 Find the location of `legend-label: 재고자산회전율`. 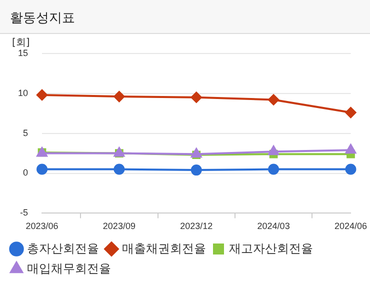

legend-label: 재고자산회전율 is located at coordinates (271, 248).